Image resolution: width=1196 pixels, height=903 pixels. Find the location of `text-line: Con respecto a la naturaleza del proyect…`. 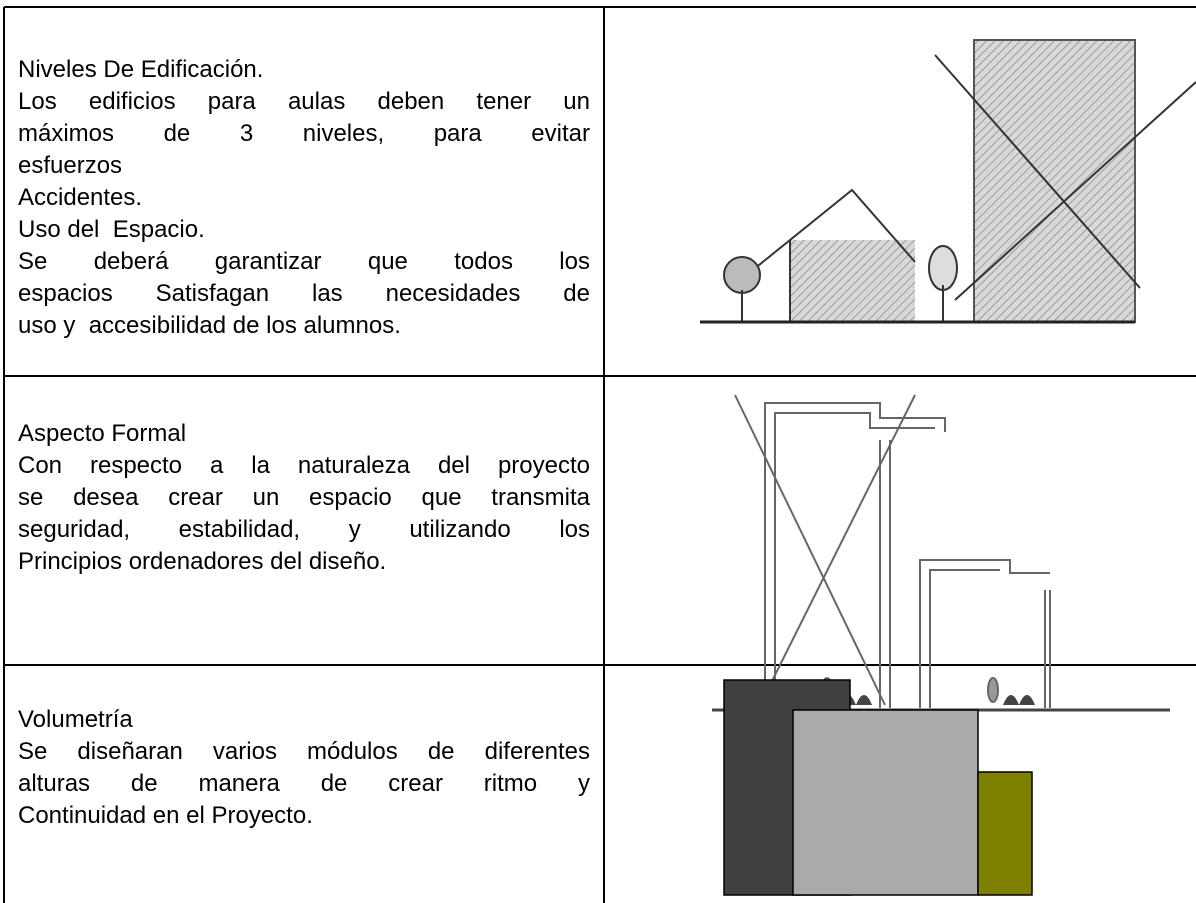

text-line: Con respecto a la naturaleza del proyect… is located at coordinates (304, 465).